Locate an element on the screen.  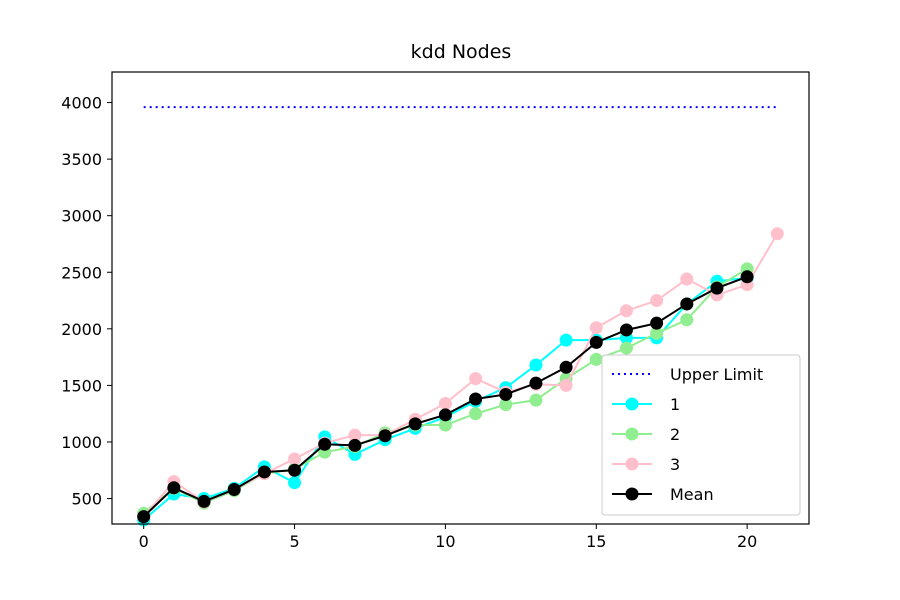
x-tick-label: 20 is located at coordinates (747, 541).